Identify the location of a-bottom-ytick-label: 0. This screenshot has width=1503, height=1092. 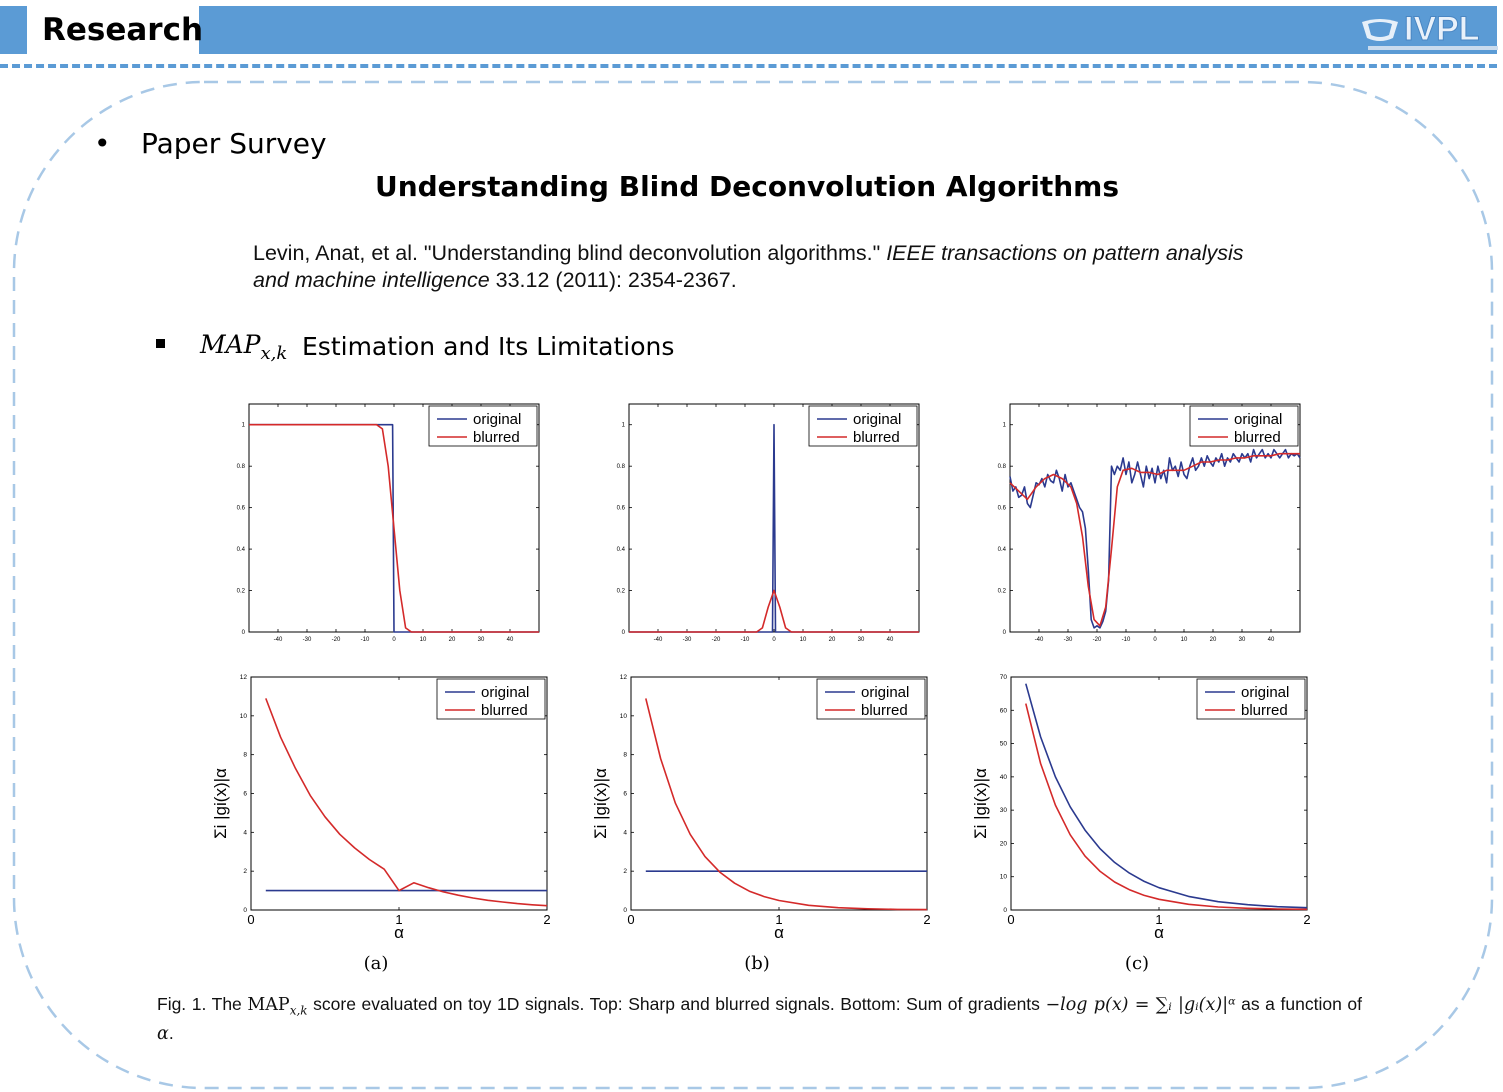
(245, 910).